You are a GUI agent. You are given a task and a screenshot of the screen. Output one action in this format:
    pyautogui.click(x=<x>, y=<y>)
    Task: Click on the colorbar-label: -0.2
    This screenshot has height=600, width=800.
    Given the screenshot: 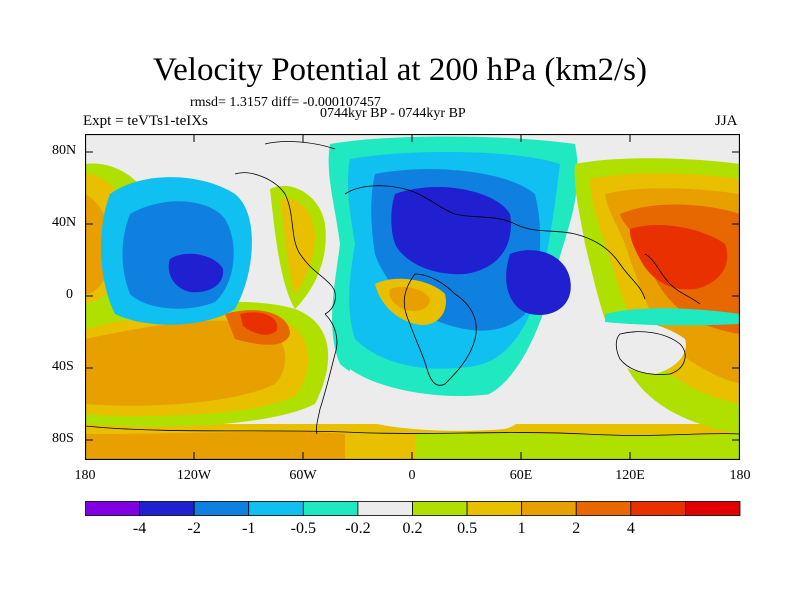 What is the action you would take?
    pyautogui.click(x=358, y=528)
    